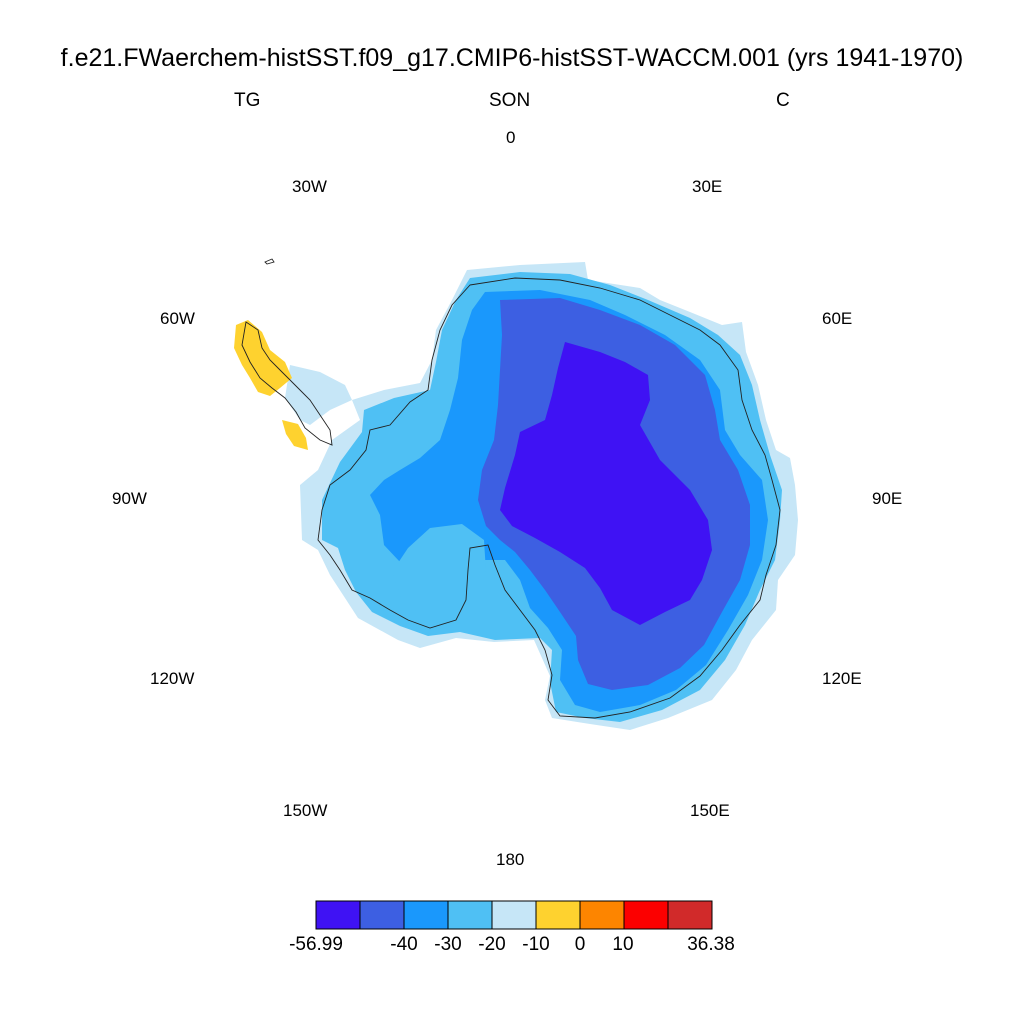 The height and width of the screenshot is (1024, 1024). Describe the element at coordinates (269, 261) in the screenshot. I see `coastline-island` at that location.